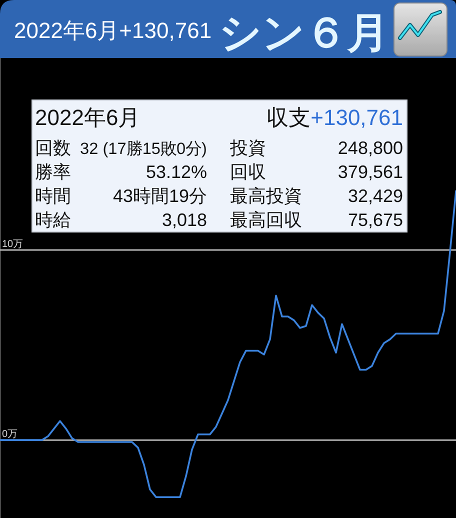 The height and width of the screenshot is (518, 456). Describe the element at coordinates (53, 196) in the screenshot. I see `annotation: 時間` at that location.